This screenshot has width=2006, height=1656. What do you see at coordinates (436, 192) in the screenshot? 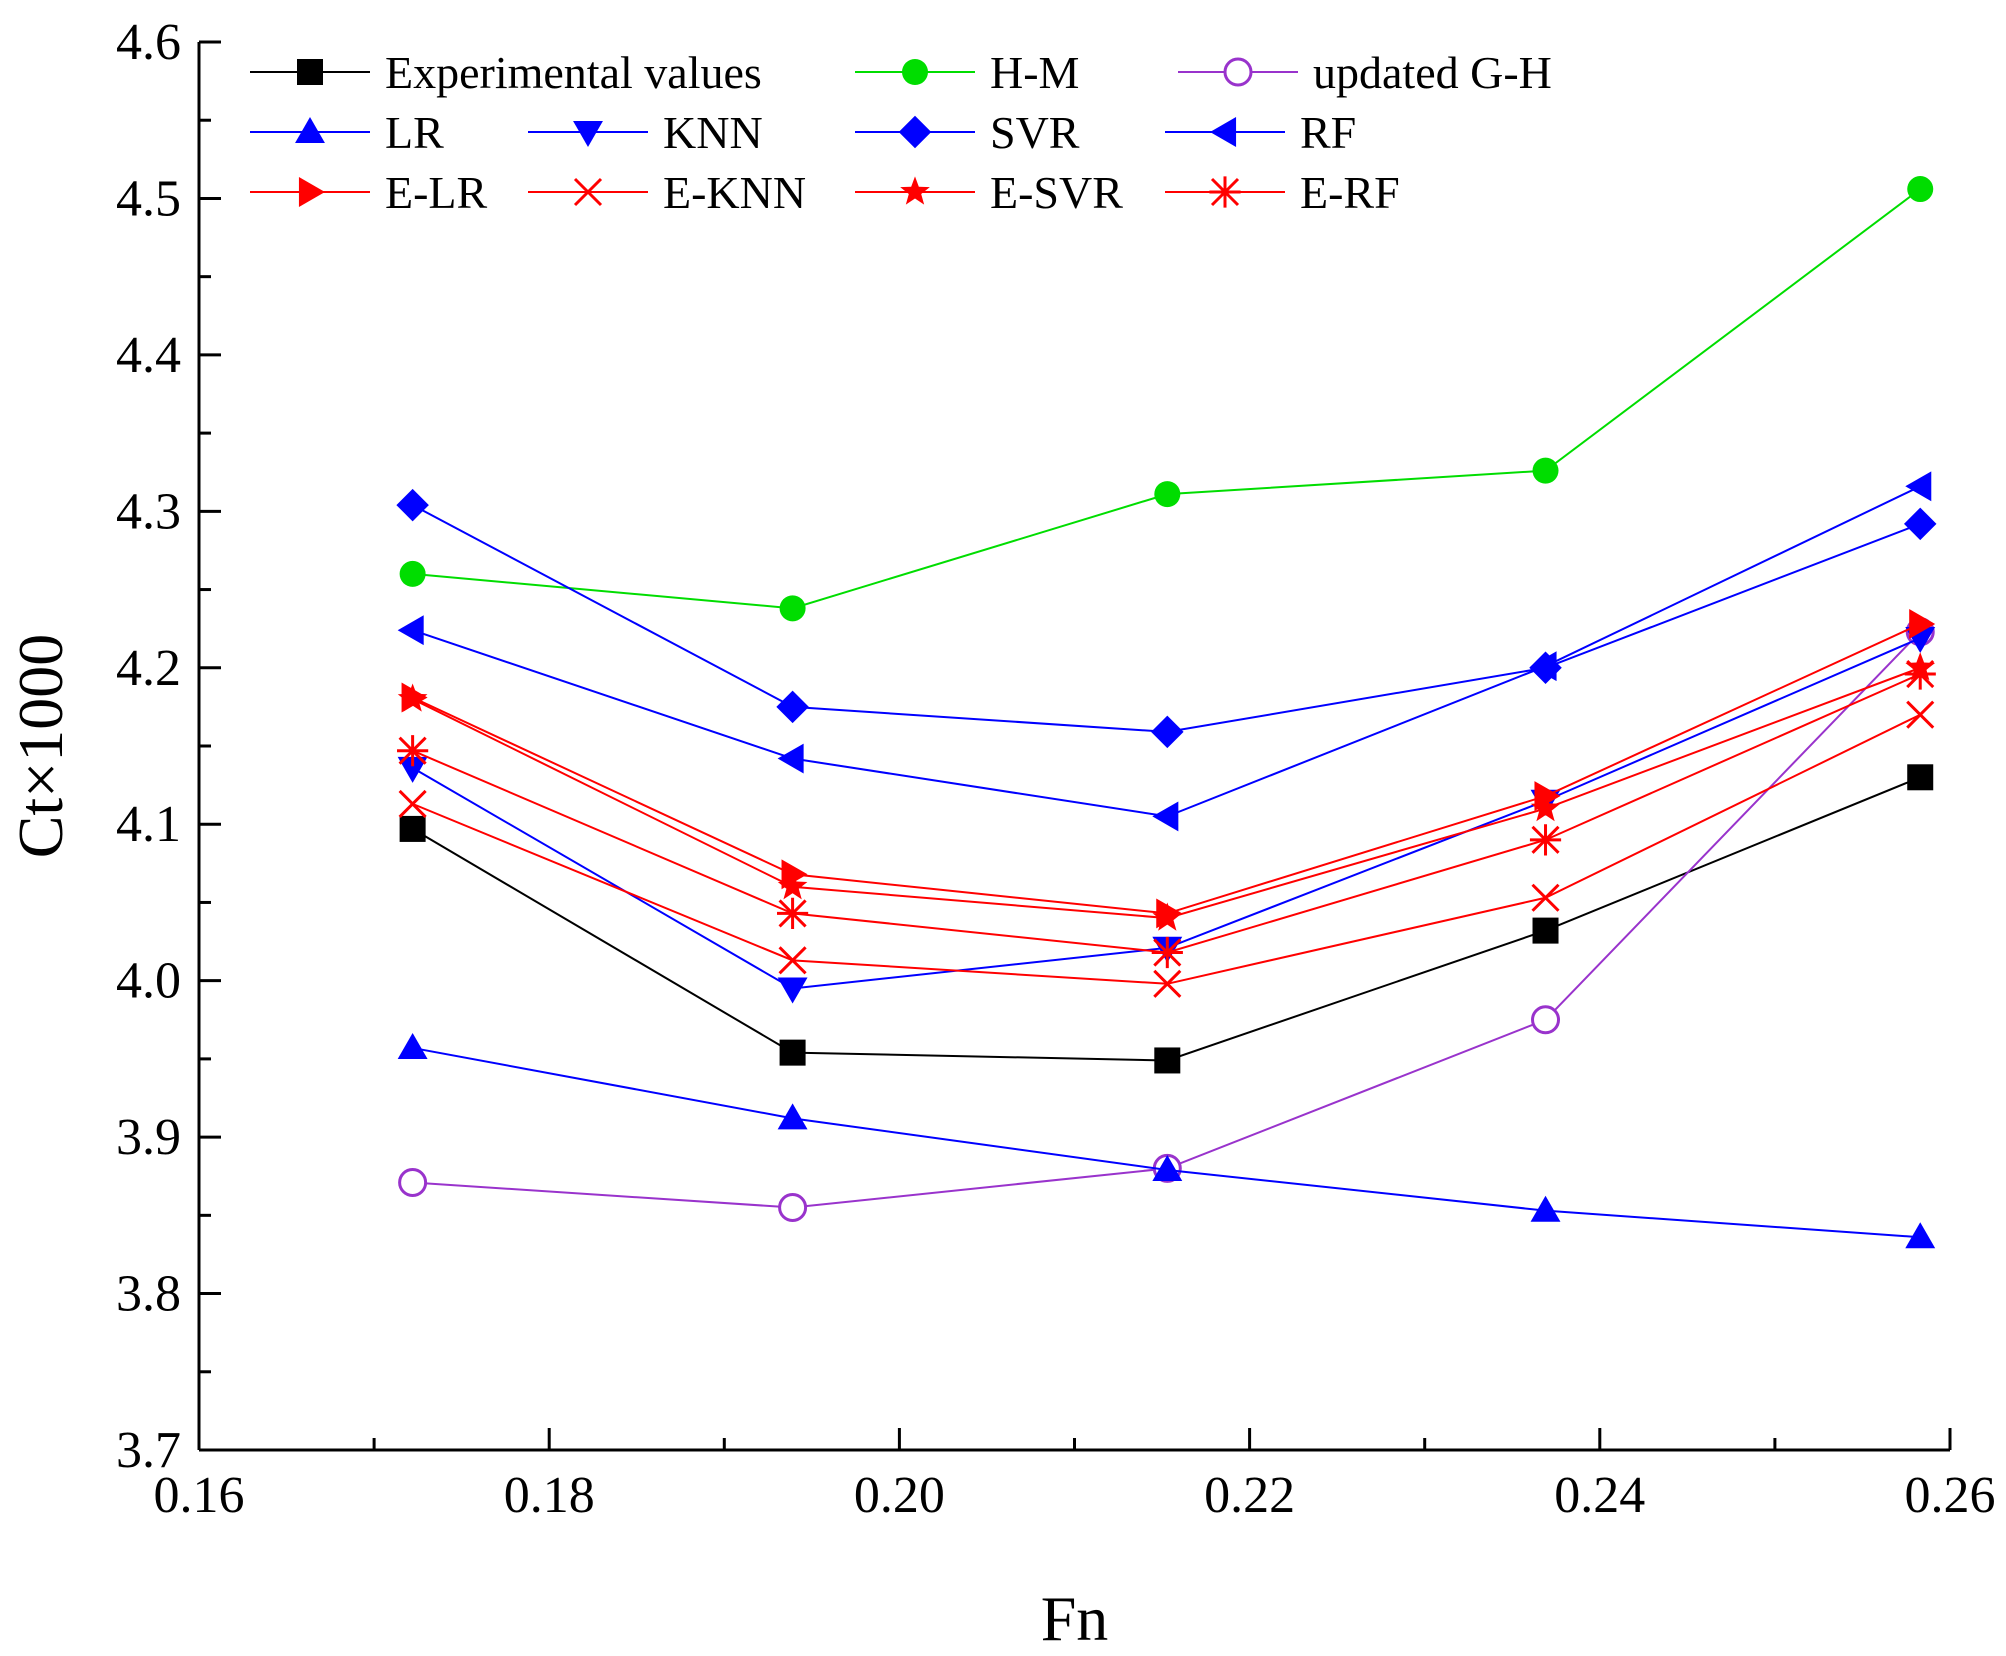
I see `legend-label-e-lr: E-LR` at bounding box center [436, 192].